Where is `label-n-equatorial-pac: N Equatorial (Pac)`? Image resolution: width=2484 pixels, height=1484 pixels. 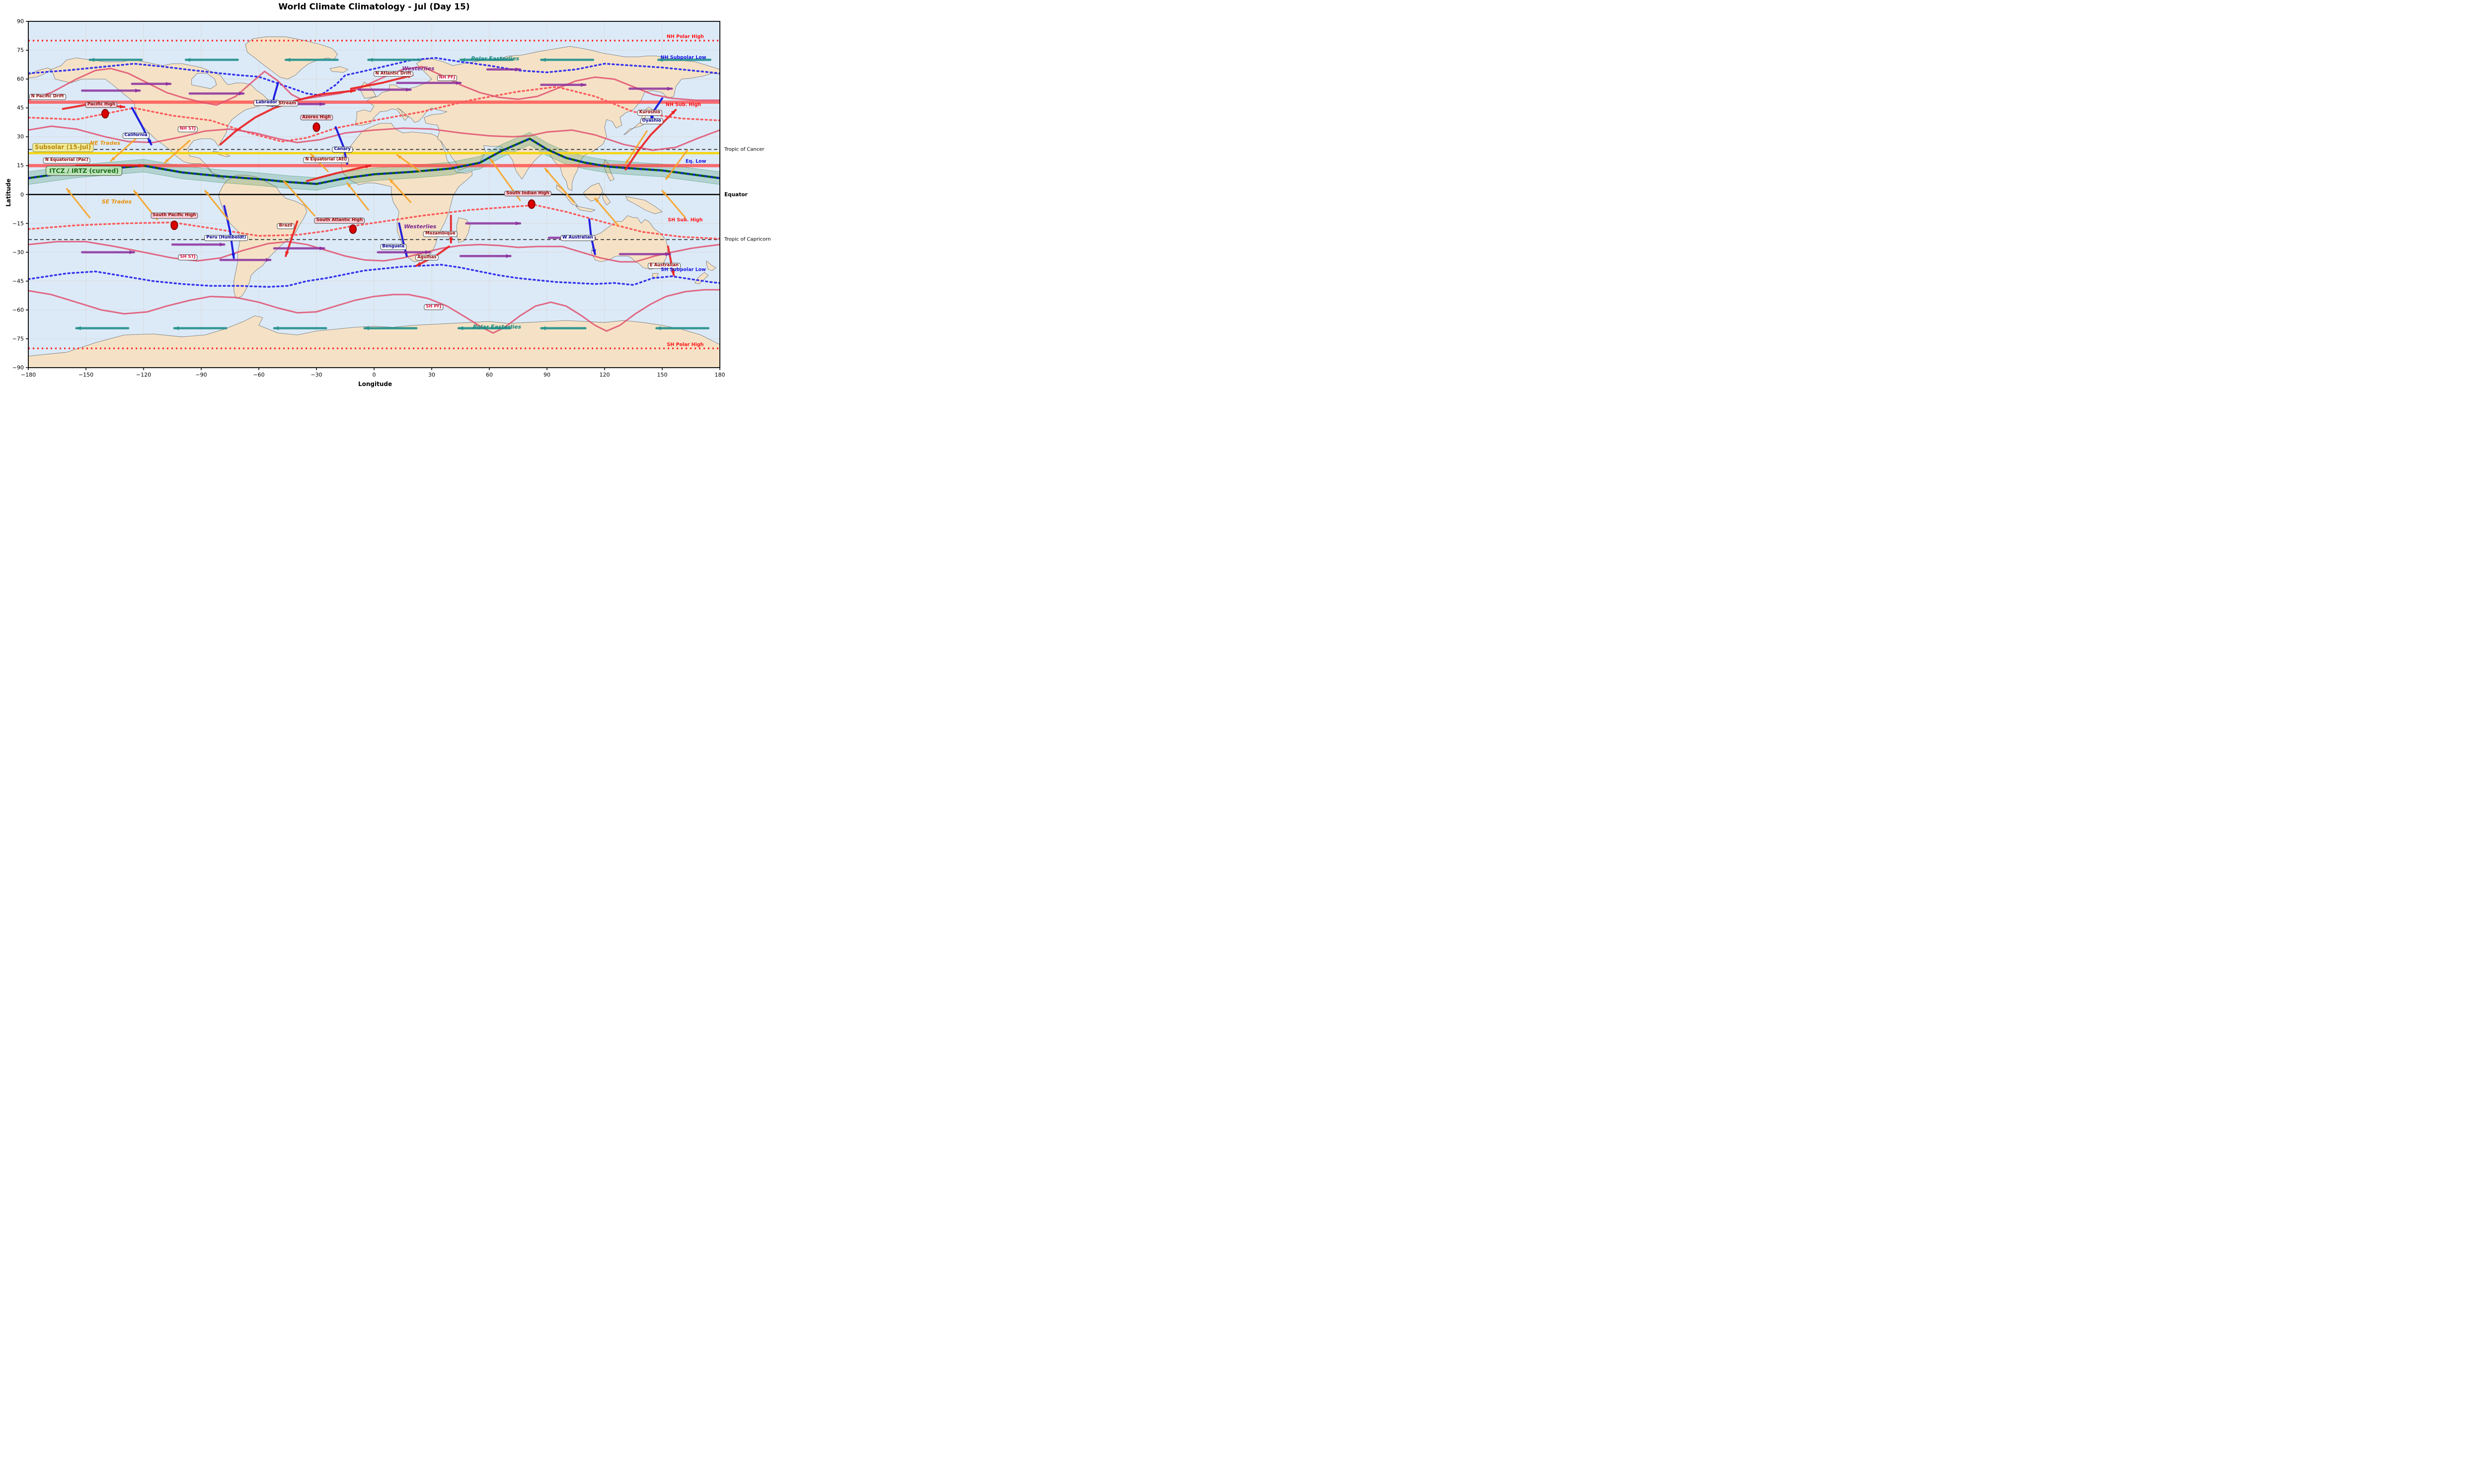 label-n-equatorial-pac: N Equatorial (Pac) is located at coordinates (67, 160).